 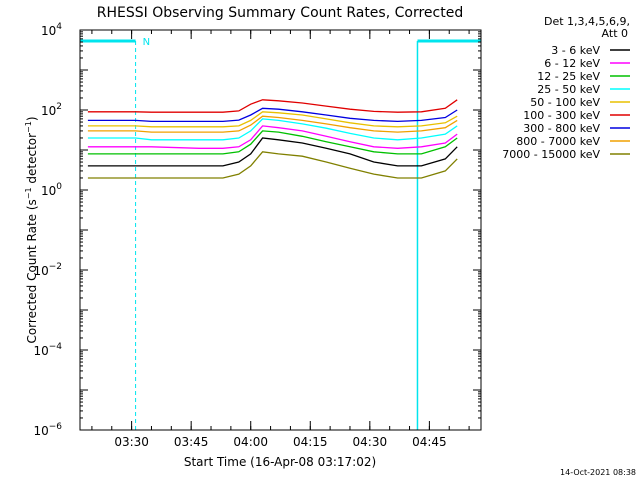 I want to click on x-tick-label: 04:00, so click(x=250, y=442).